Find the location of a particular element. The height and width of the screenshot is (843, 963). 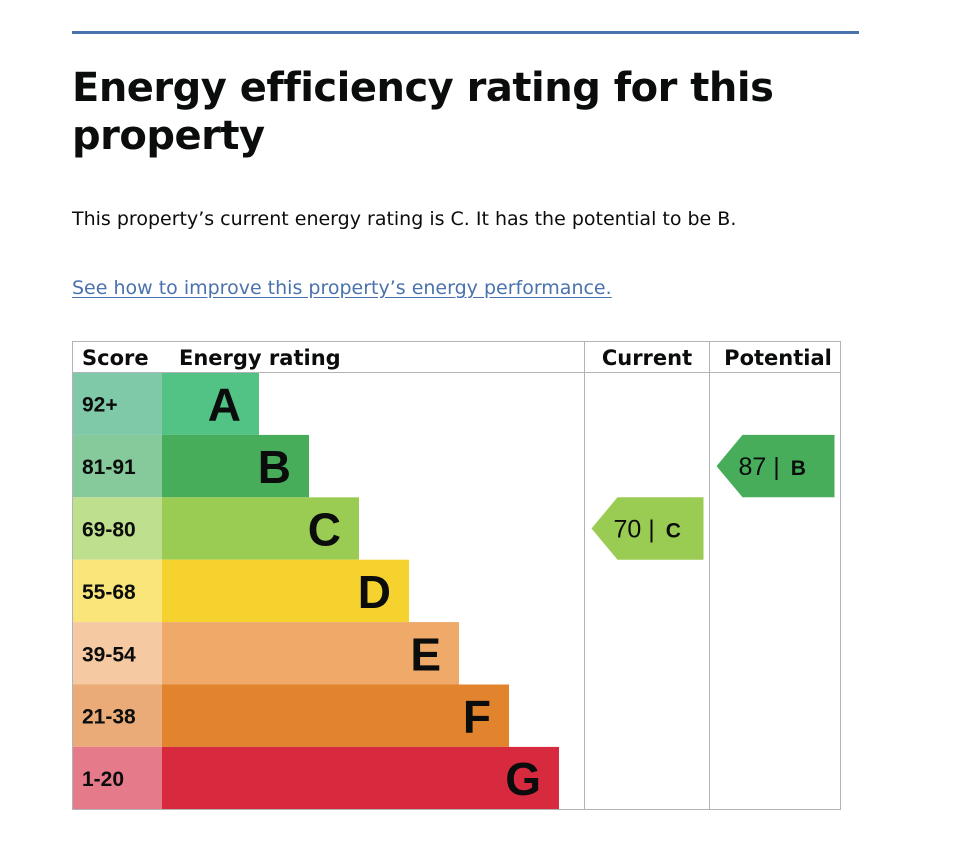

rating-letter-d: D is located at coordinates (374, 592).